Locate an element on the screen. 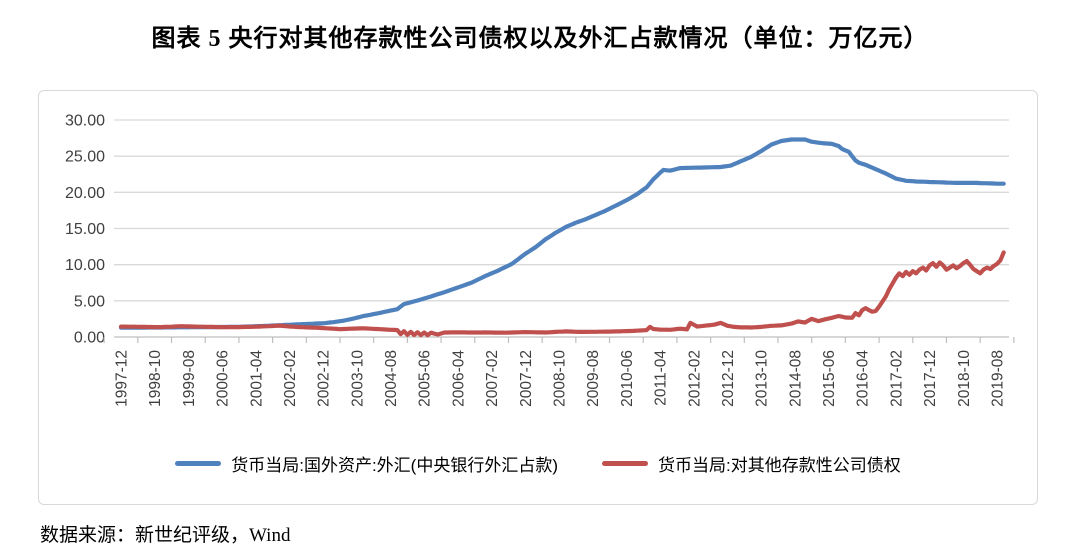  x-tick-label: 2011-04 is located at coordinates (661, 378).